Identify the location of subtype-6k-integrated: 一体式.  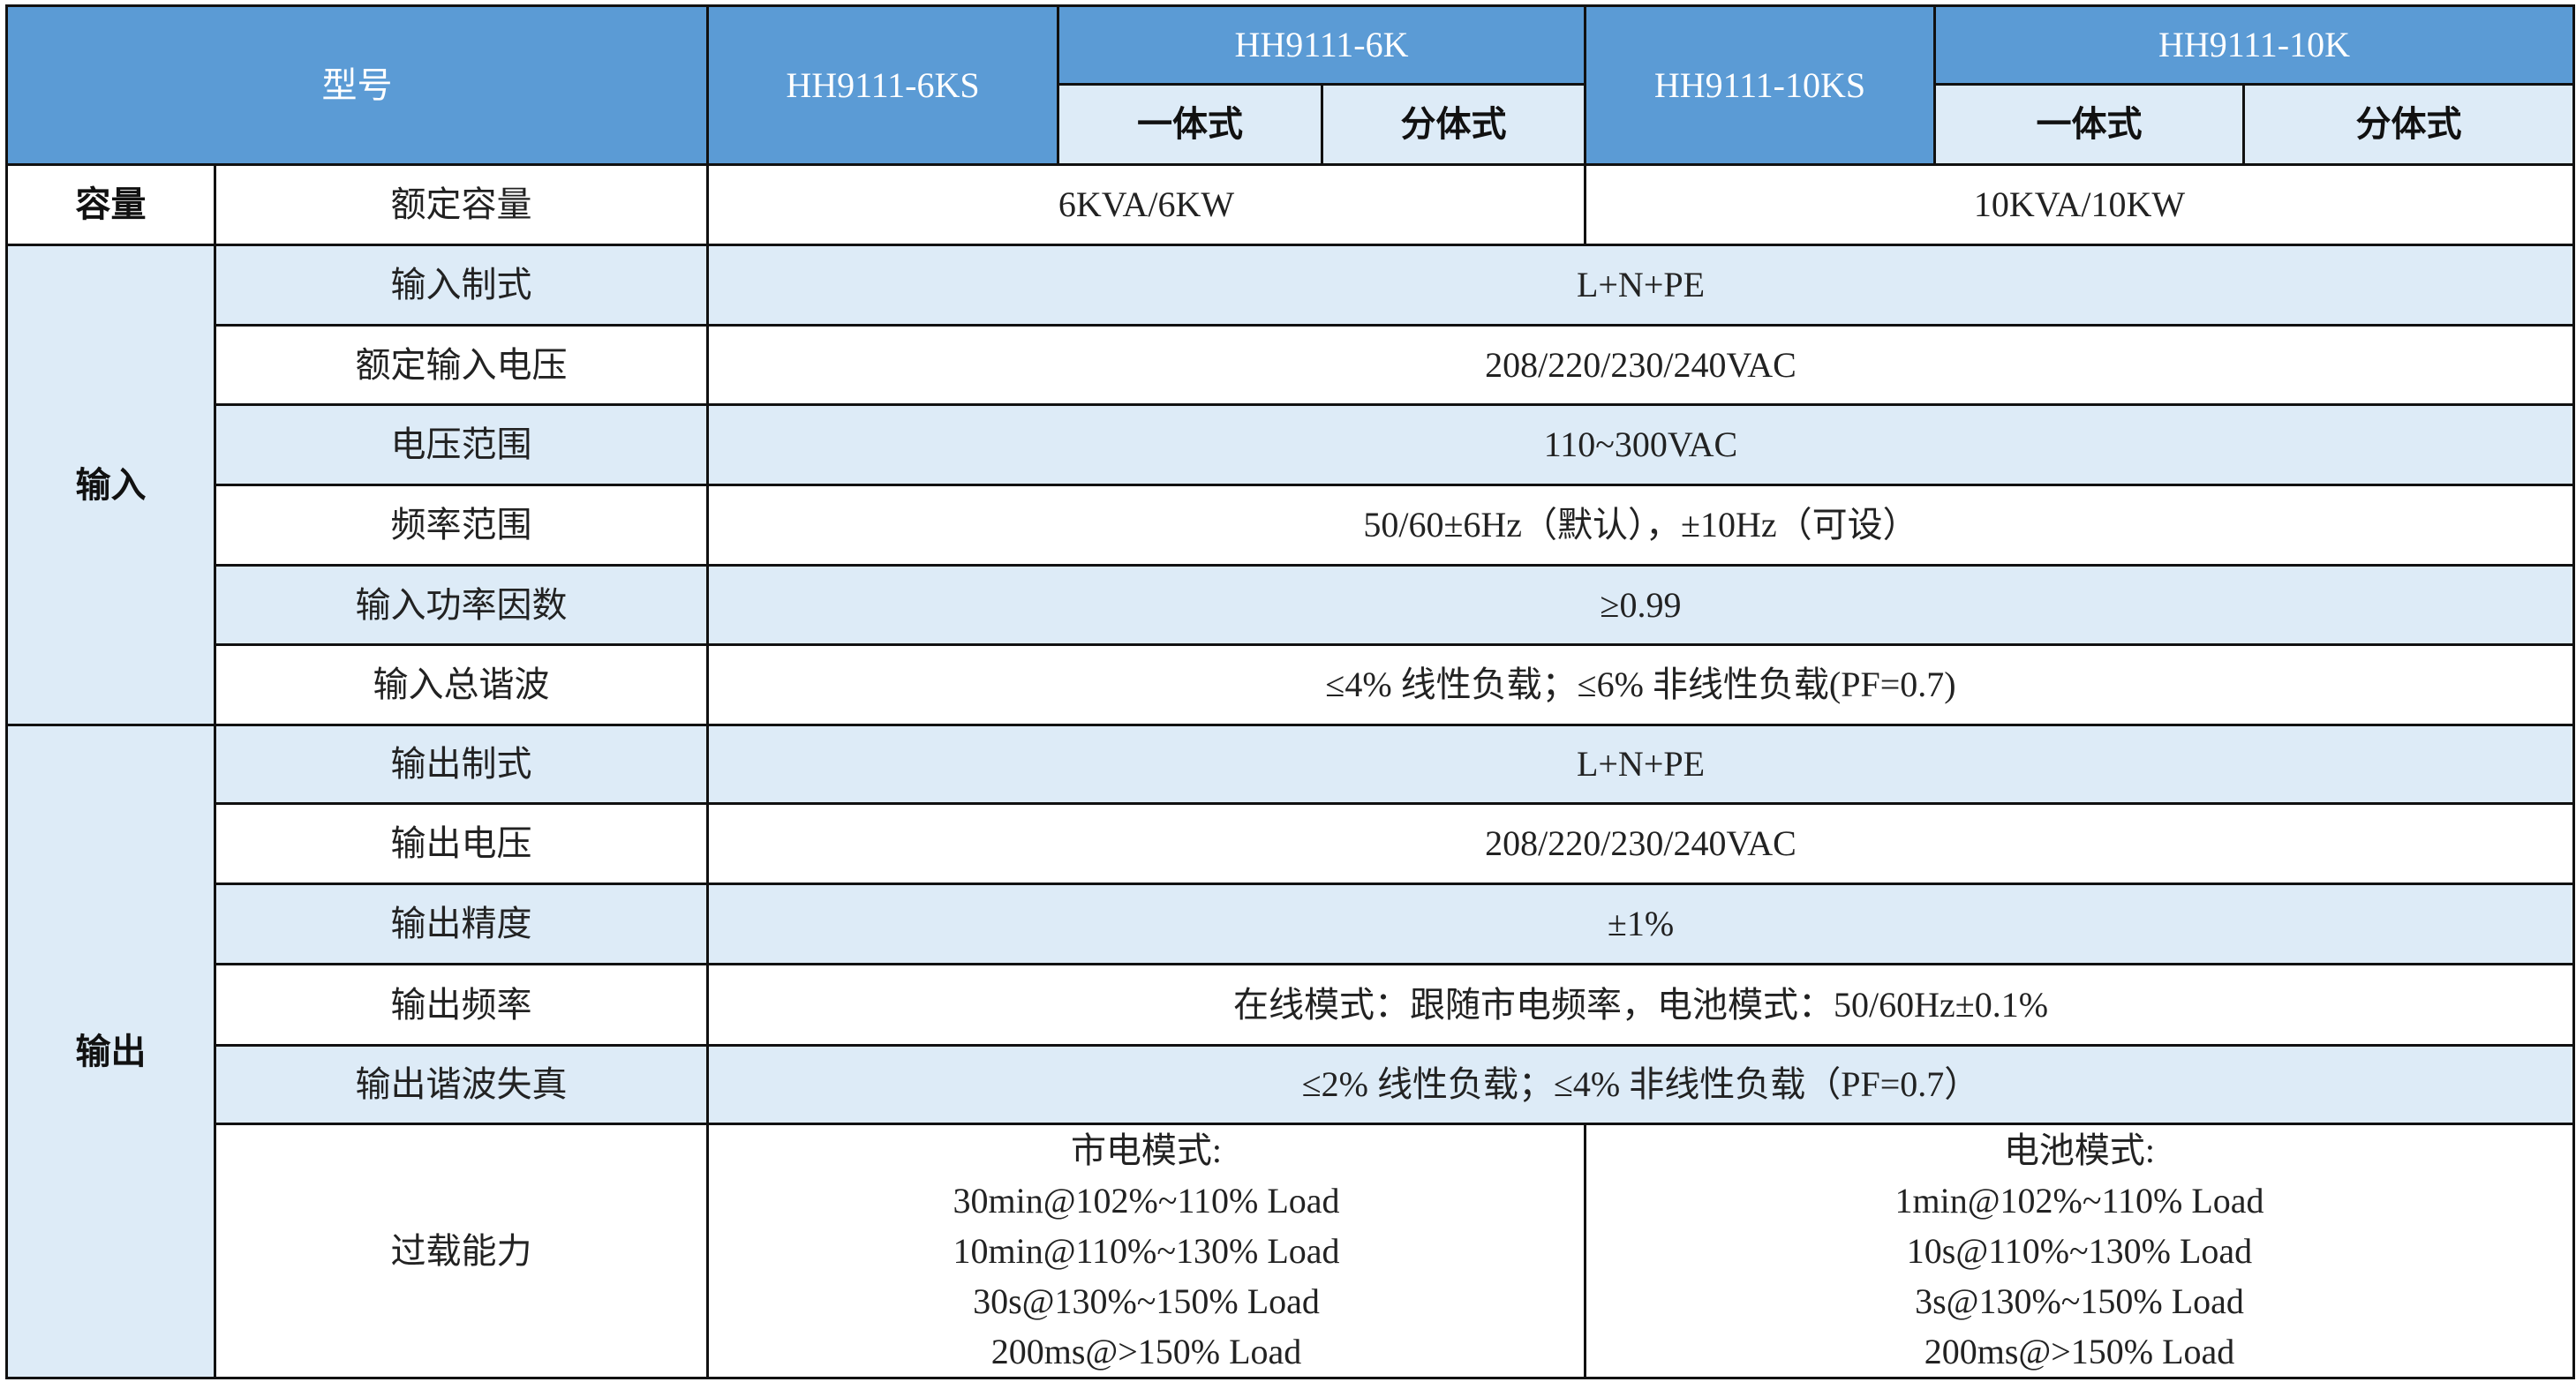
(1190, 125).